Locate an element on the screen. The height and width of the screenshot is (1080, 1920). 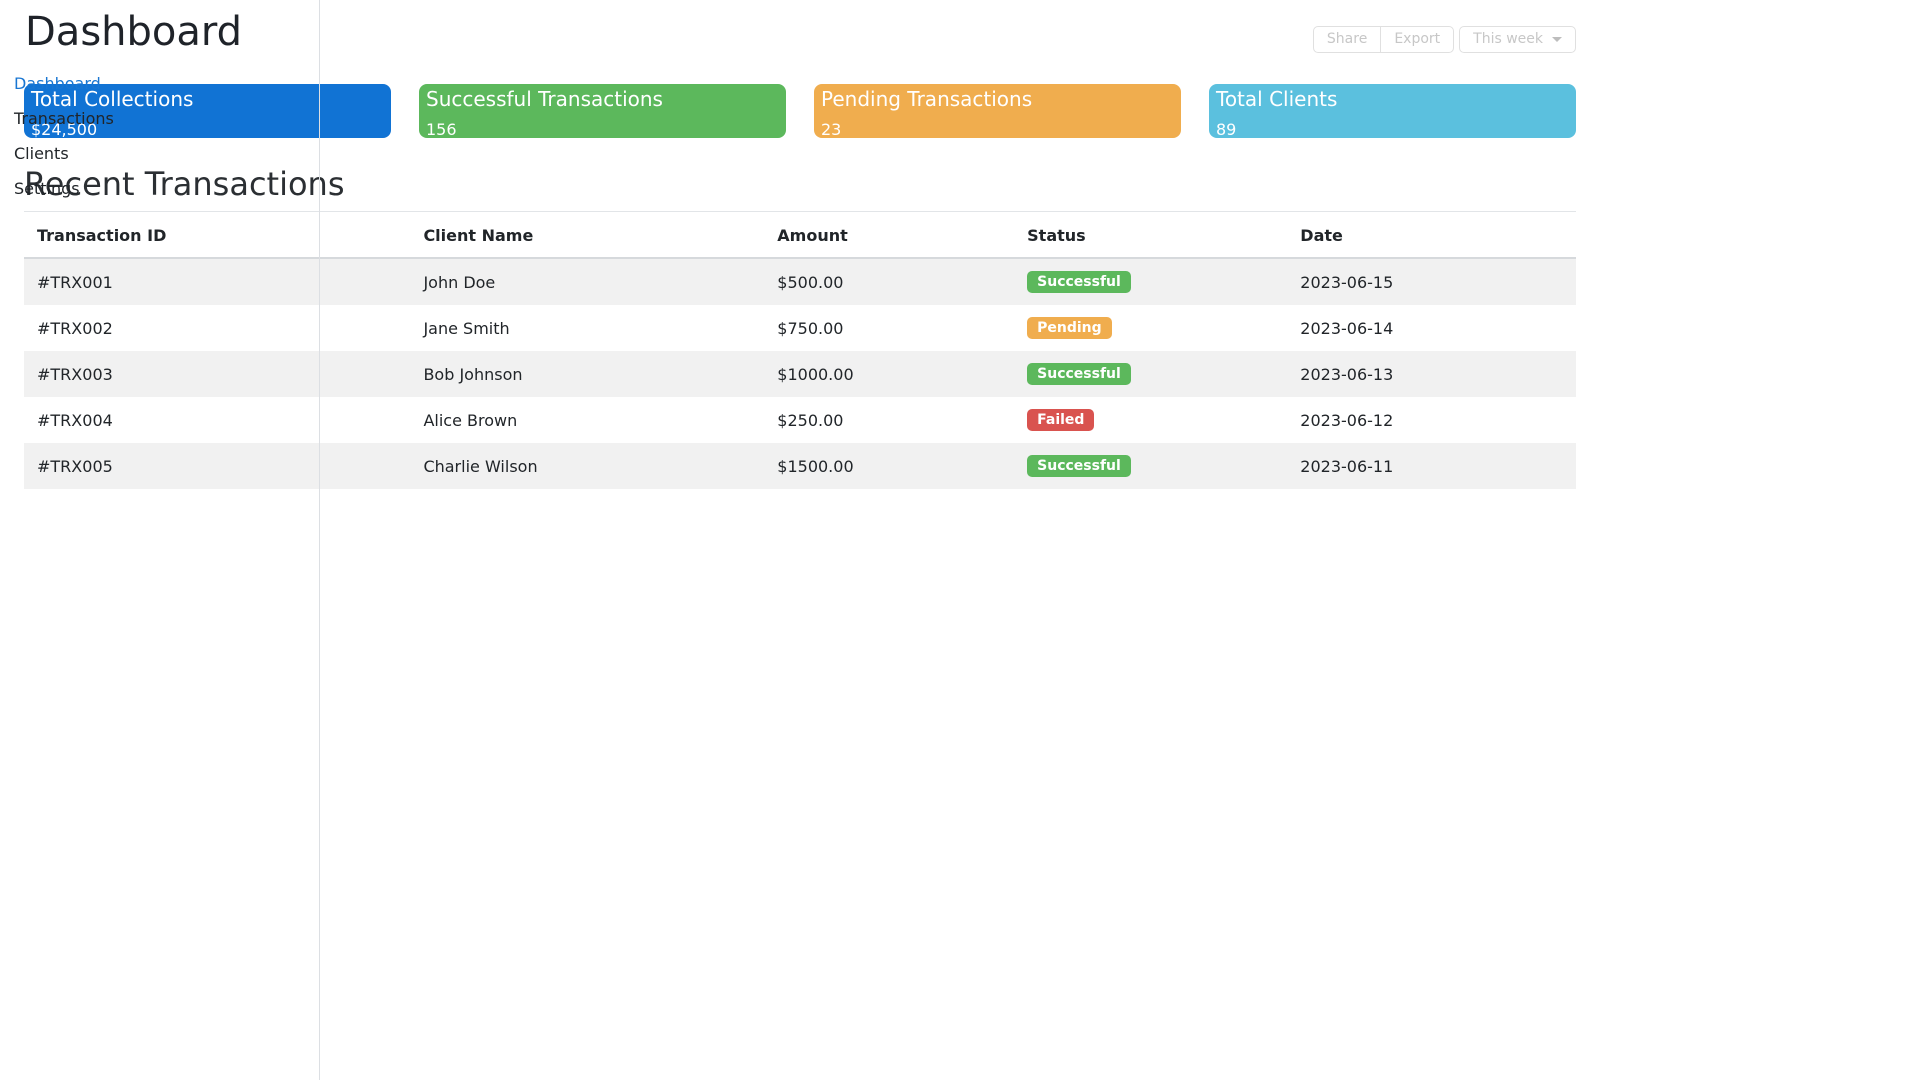
share-export-button-group: Share Export is located at coordinates (1383, 39).